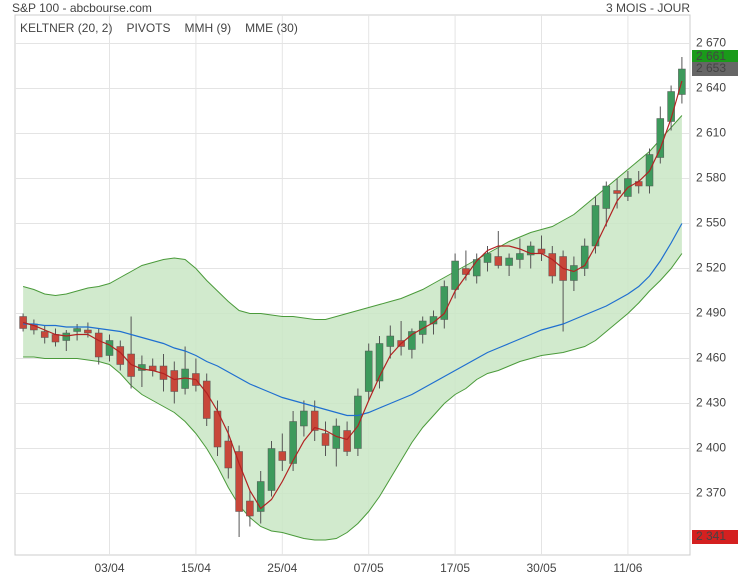  Describe the element at coordinates (109, 568) in the screenshot. I see `x-tick-label: 03/04` at that location.